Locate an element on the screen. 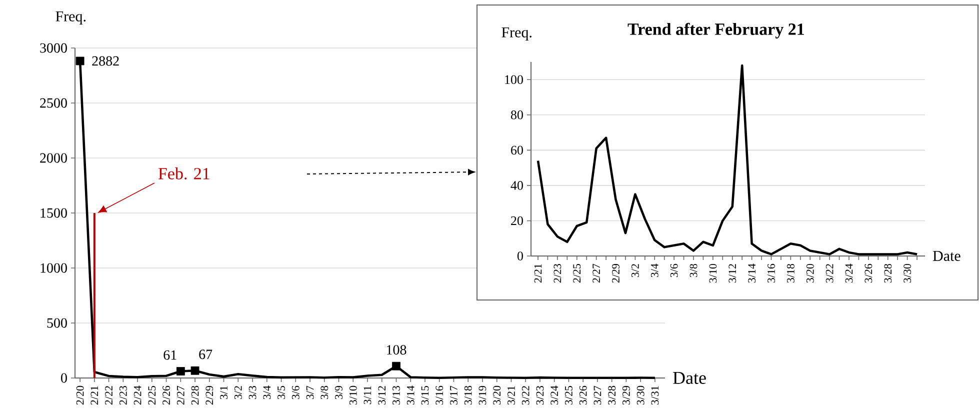 The width and height of the screenshot is (979, 417). y-tick-label: 1500 is located at coordinates (53, 213).